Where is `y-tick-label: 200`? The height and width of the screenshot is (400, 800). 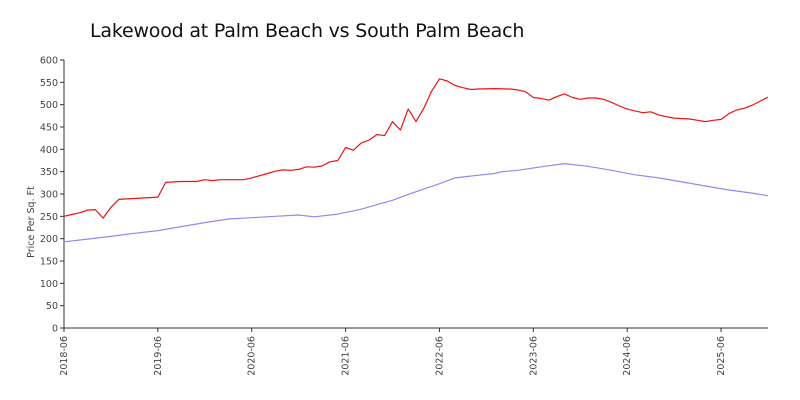 y-tick-label: 200 is located at coordinates (49, 239).